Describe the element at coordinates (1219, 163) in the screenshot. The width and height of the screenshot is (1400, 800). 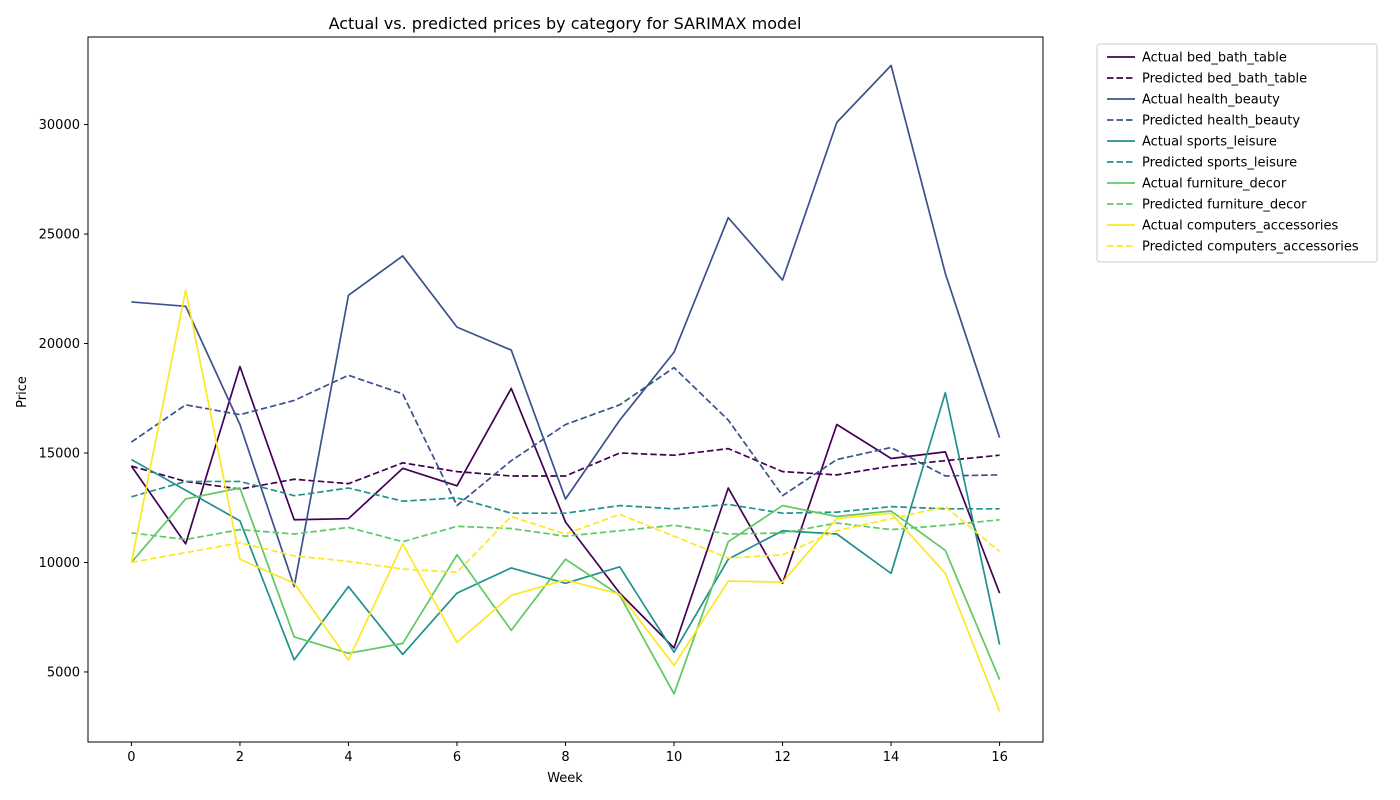
I see `legend-label-5: Predicted sports_leisure` at that location.